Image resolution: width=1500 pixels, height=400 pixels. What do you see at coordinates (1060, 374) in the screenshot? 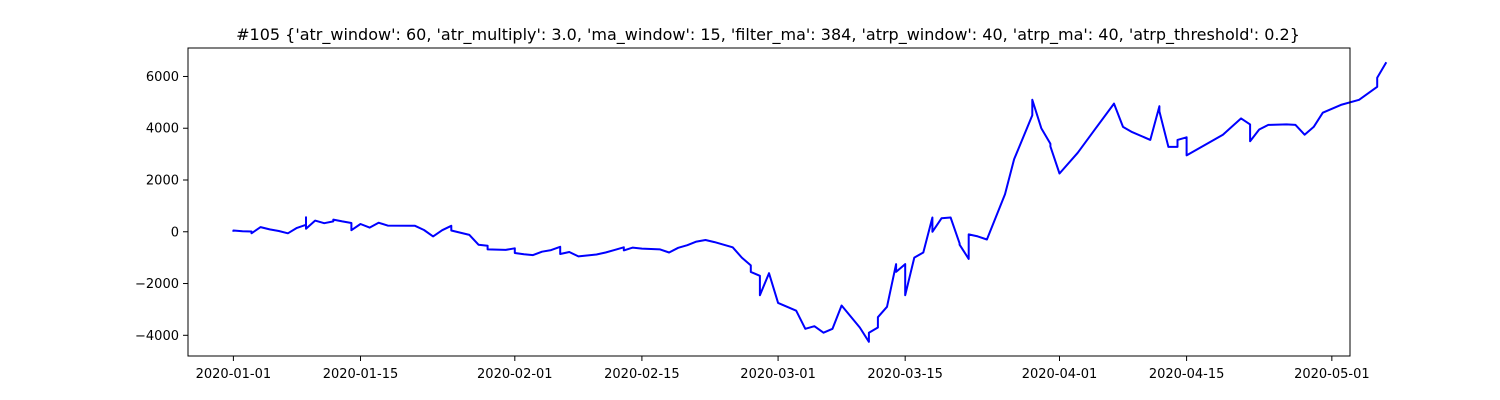
I see `x-tick-label: 2020-04-01` at bounding box center [1060, 374].